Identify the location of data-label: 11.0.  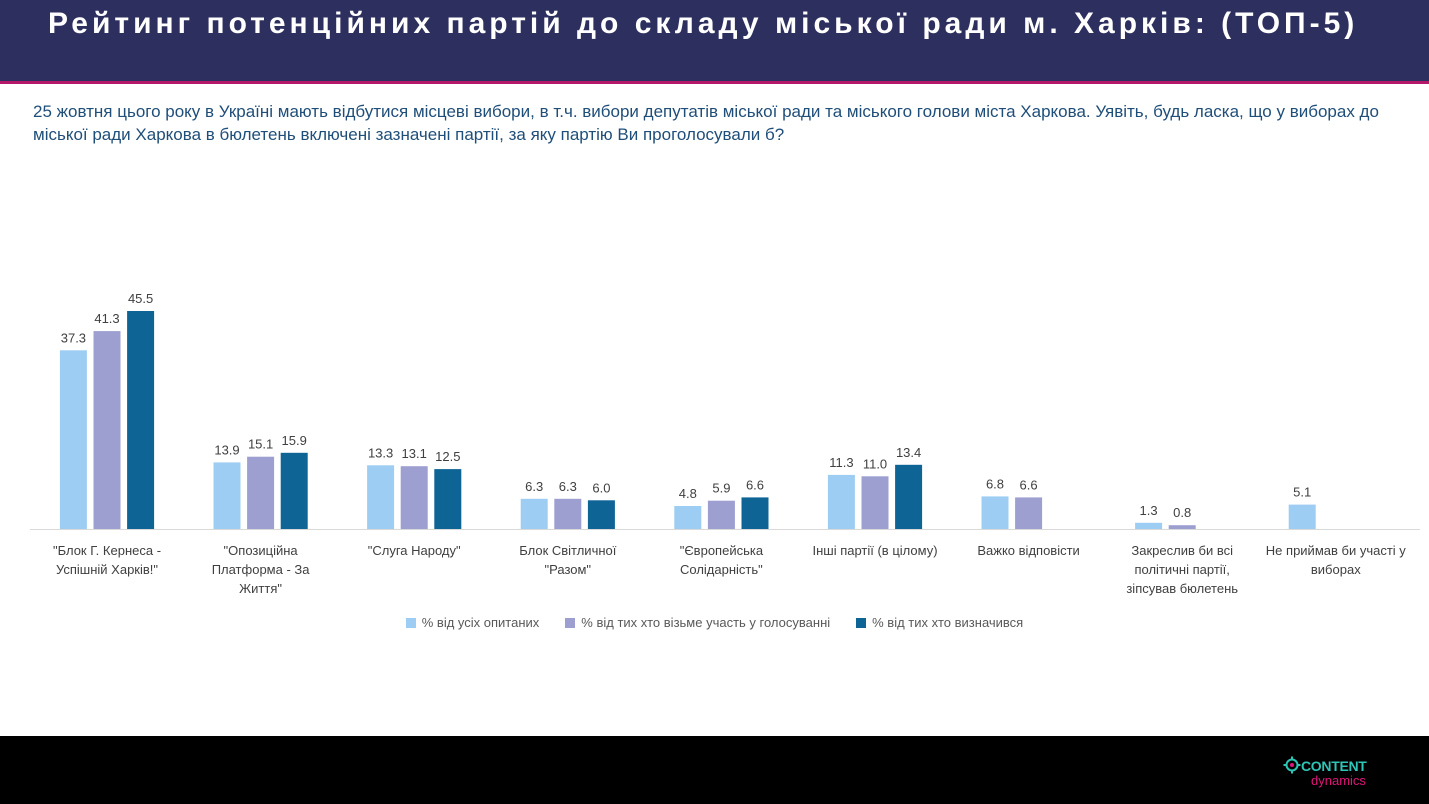
(875, 463).